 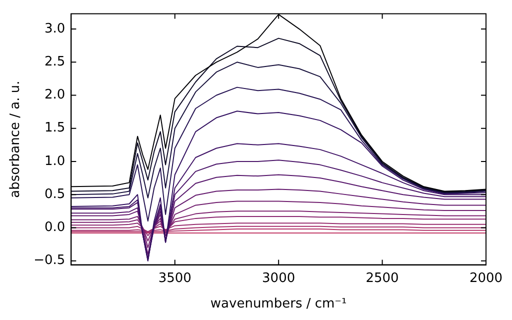 I want to click on y-tick-label: 1.0, so click(x=55, y=161).